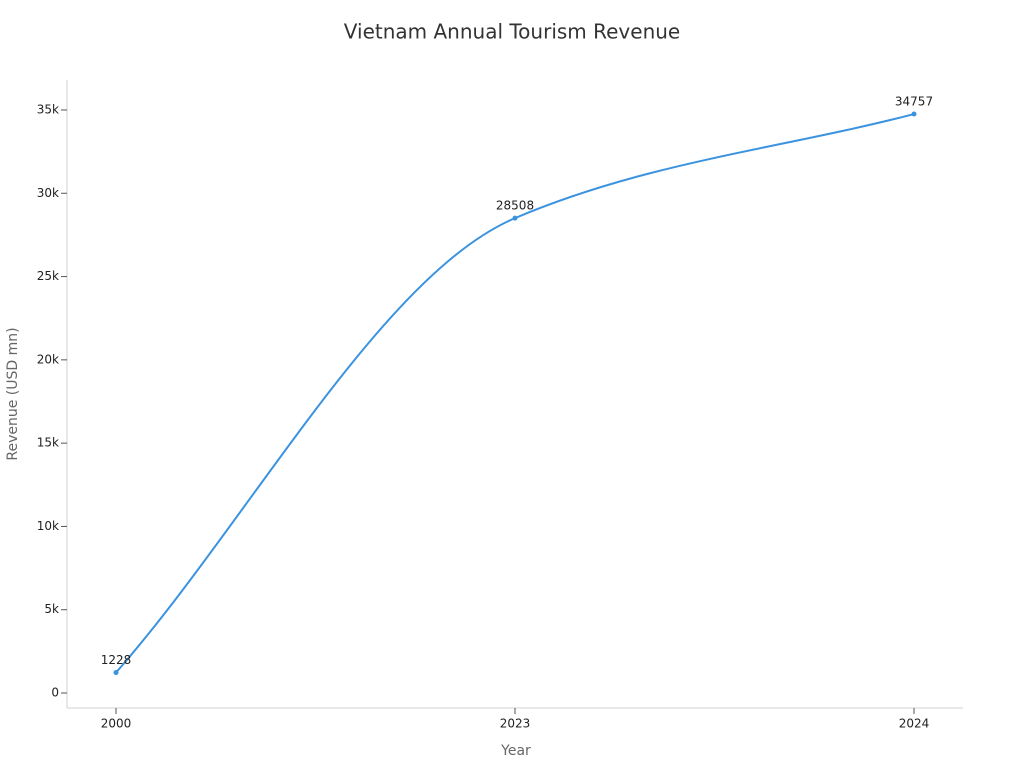 The width and height of the screenshot is (1024, 768). What do you see at coordinates (48, 276) in the screenshot?
I see `y-tick-label: 25k` at bounding box center [48, 276].